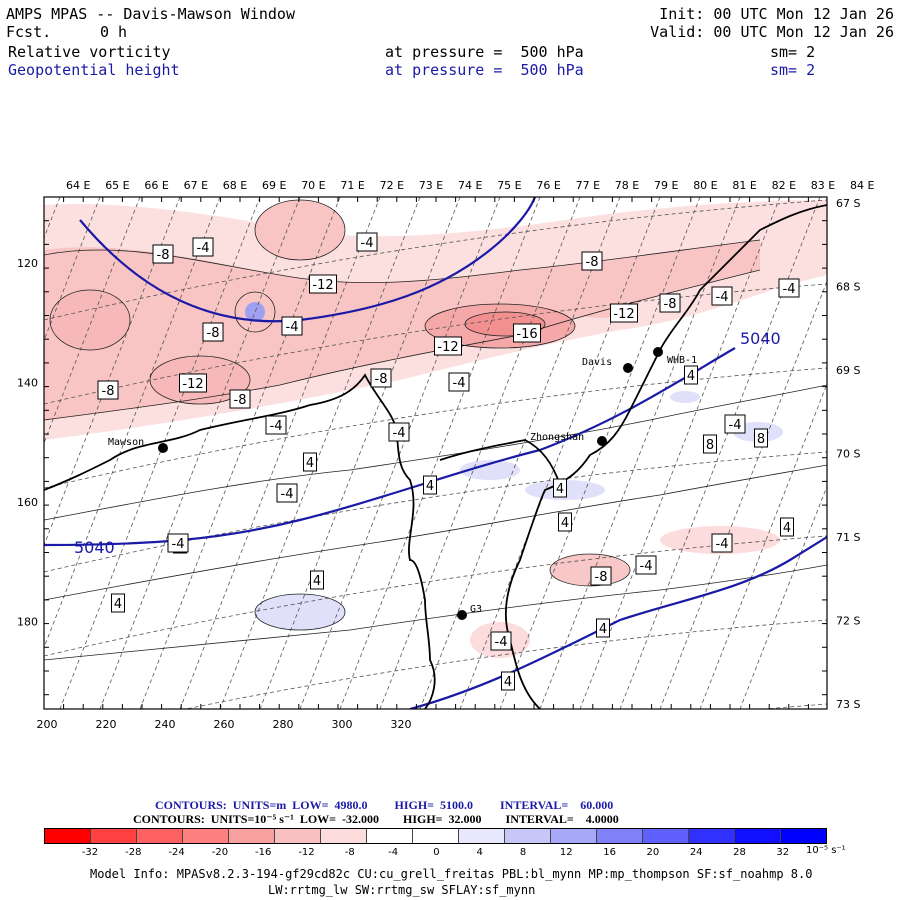 Image resolution: width=900 pixels, height=900 pixels. What do you see at coordinates (783, 852) in the screenshot?
I see `colorbar-tick-label: 32` at bounding box center [783, 852].